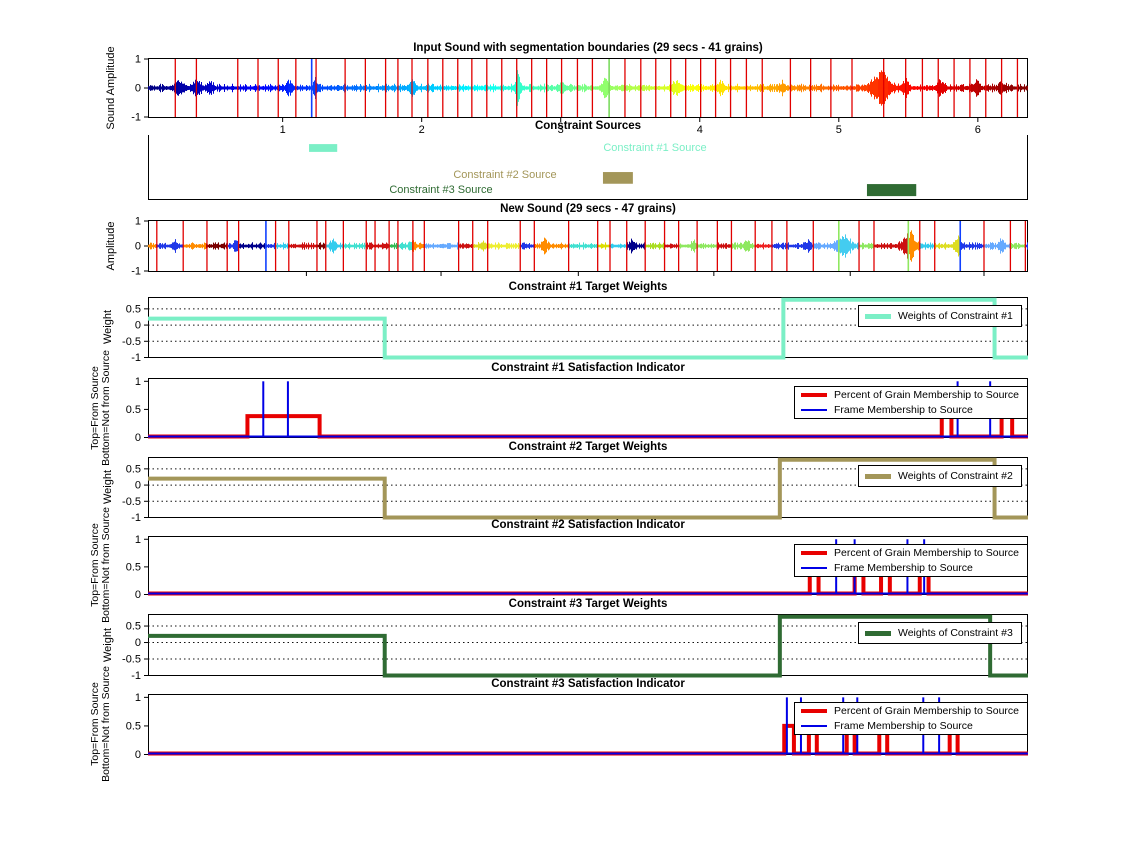  I want to click on aquamarine-line-swatch, so click(878, 316).